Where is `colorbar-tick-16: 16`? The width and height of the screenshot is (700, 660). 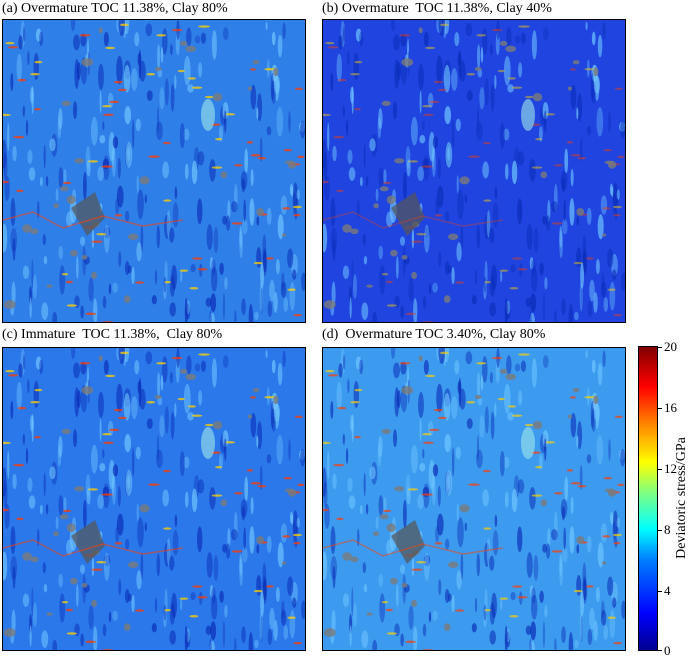 colorbar-tick-16: 16 is located at coordinates (670, 407).